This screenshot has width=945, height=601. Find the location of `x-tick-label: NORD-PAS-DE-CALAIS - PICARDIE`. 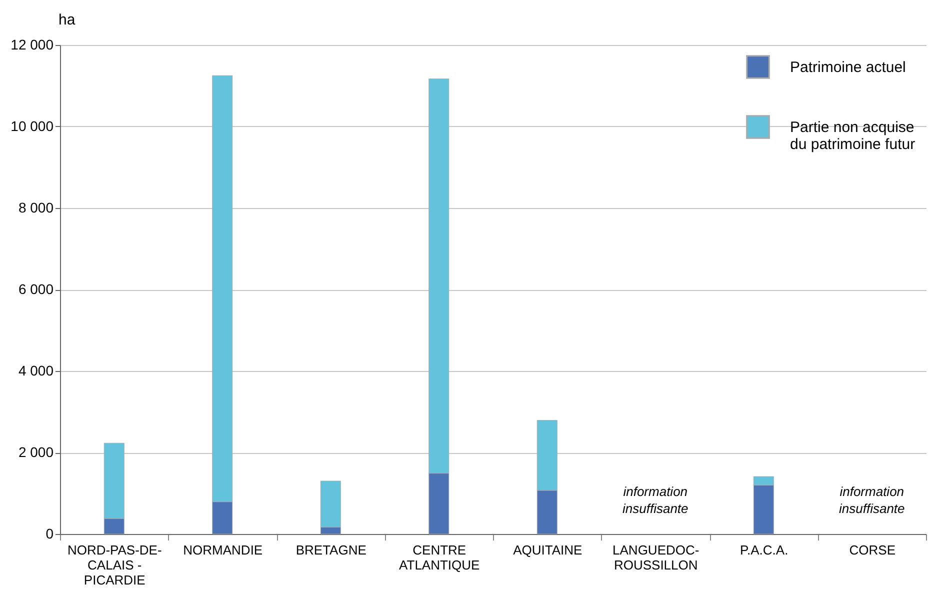

x-tick-label: NORD-PAS-DE-CALAIS - PICARDIE is located at coordinates (114, 565).